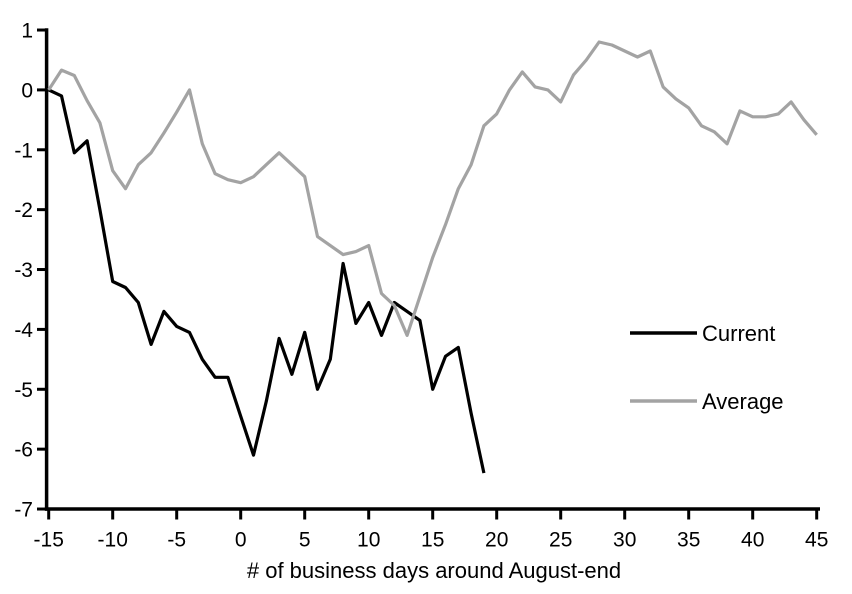  I want to click on x-tick-label: 30, so click(624, 540).